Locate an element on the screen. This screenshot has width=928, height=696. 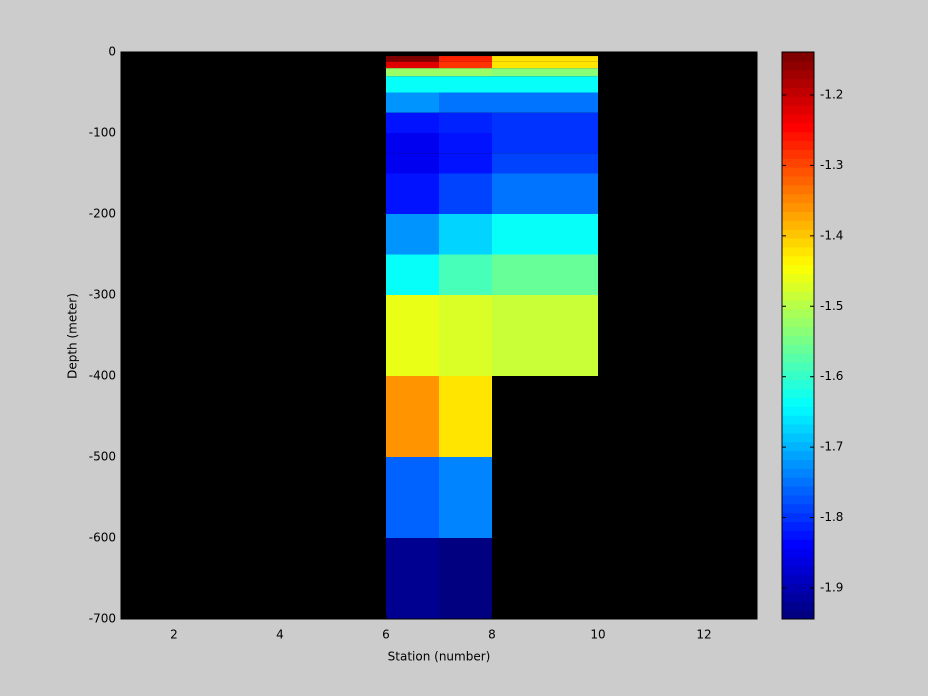
x-tick-label: 10 is located at coordinates (597, 635).